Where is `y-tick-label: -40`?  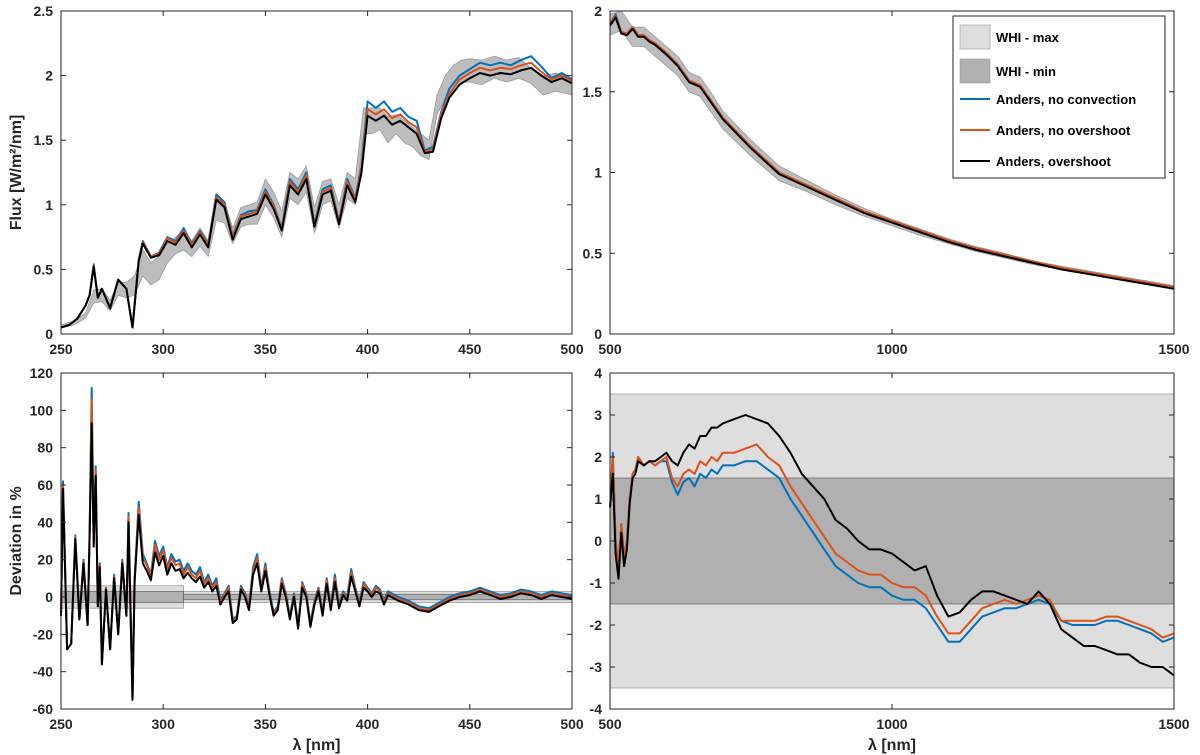
y-tick-label: -40 is located at coordinates (43, 672).